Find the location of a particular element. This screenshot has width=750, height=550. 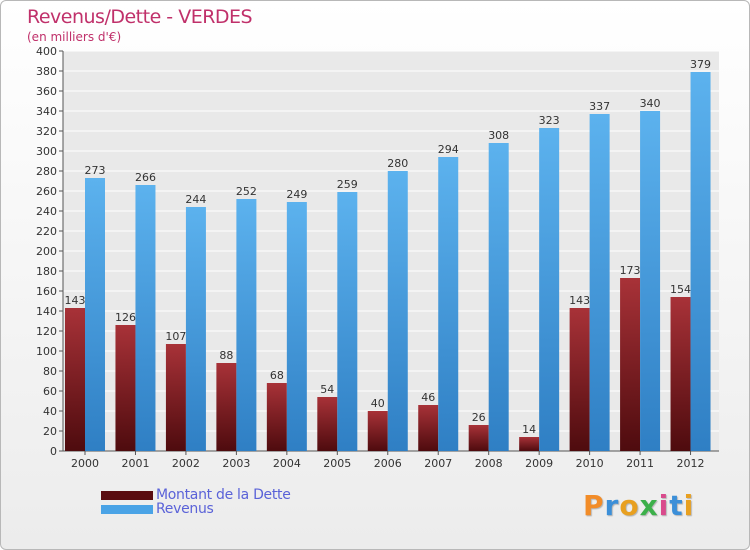

logo-letter: o is located at coordinates (629, 505).